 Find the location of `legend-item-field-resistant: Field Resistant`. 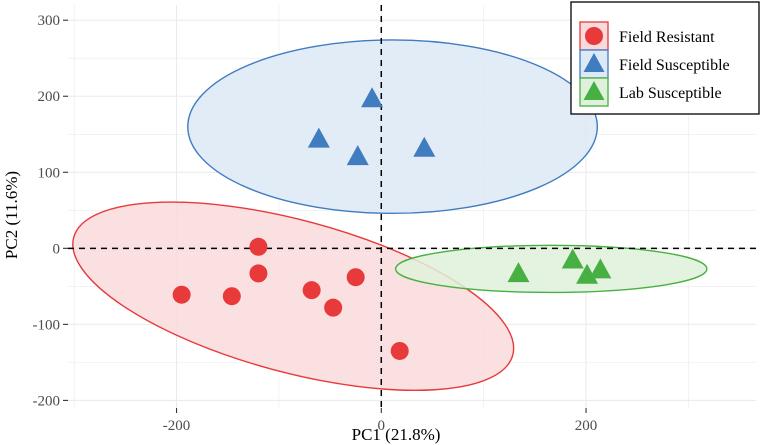

legend-item-field-resistant: Field Resistant is located at coordinates (647, 36).